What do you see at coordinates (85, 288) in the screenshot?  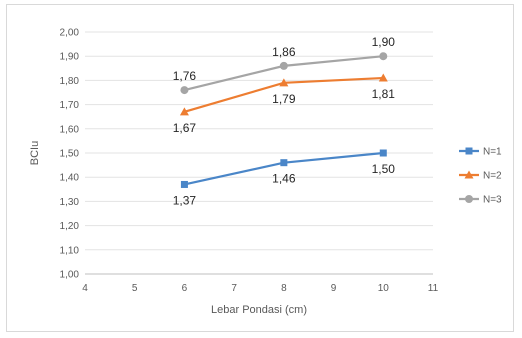 I see `x-tick-label: 4` at bounding box center [85, 288].